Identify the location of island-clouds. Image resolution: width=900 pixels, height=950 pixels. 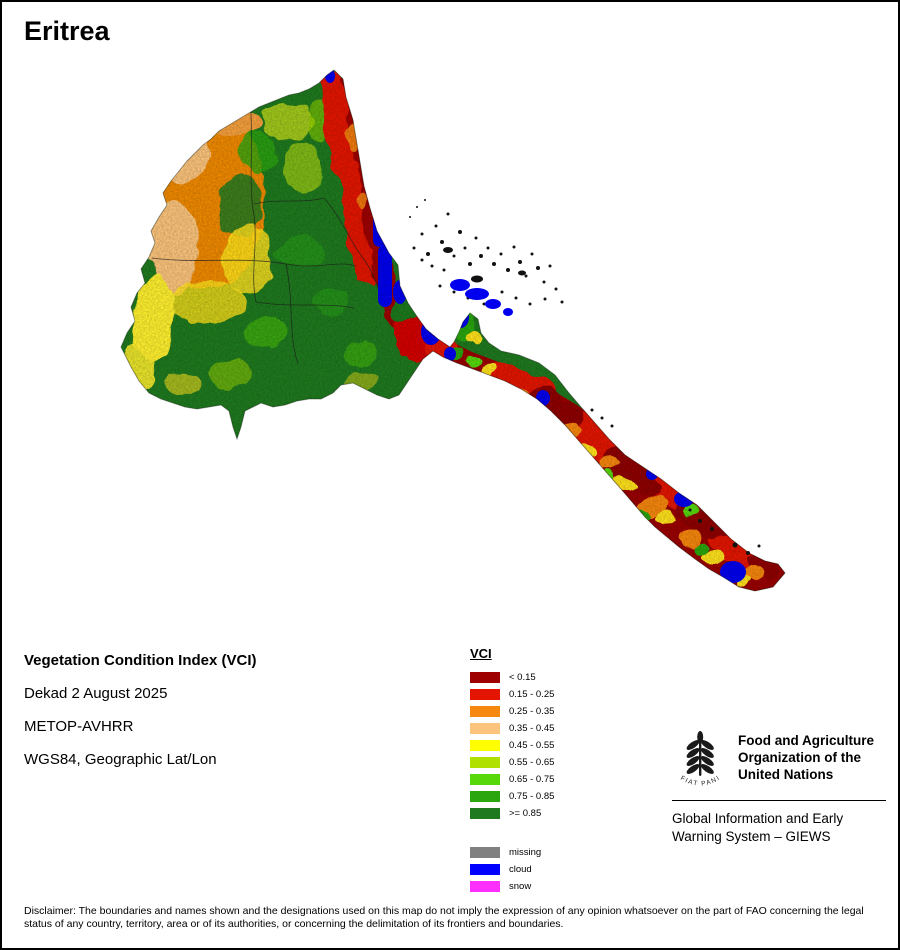
(481, 297).